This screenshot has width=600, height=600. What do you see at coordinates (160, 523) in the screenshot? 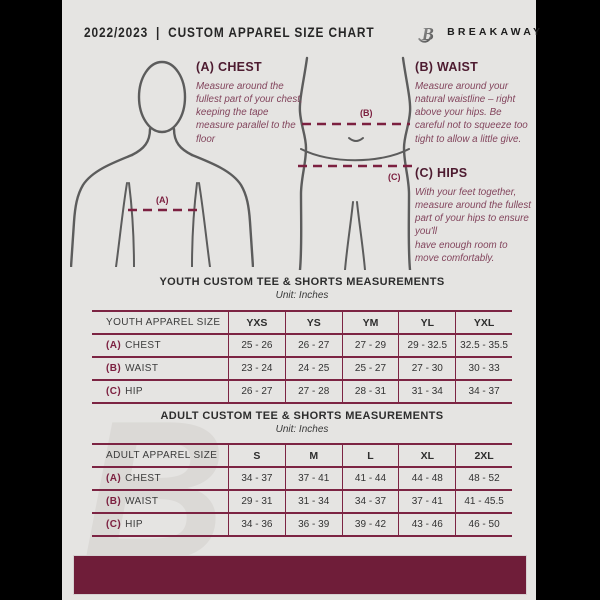
I see `adult-hip-row-label: (C) HIP` at bounding box center [160, 523].